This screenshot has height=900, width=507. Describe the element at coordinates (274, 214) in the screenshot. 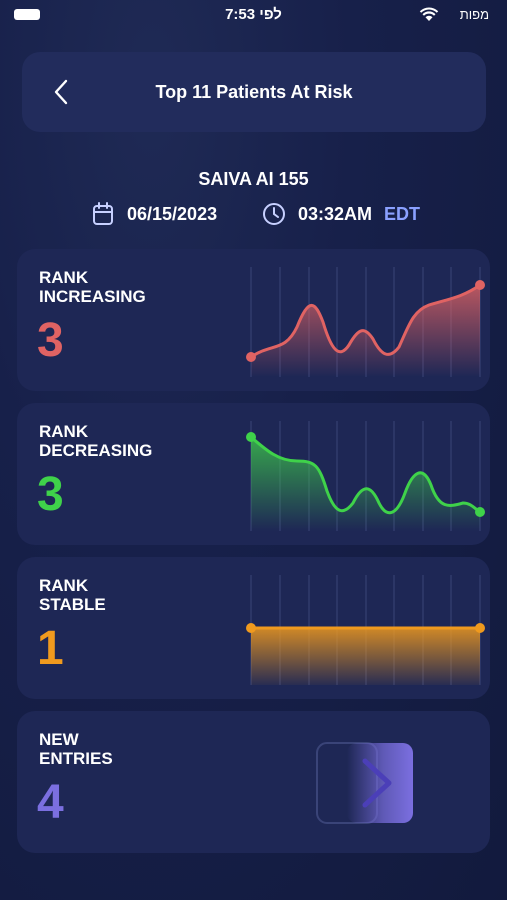

I see `clock-icon` at that location.